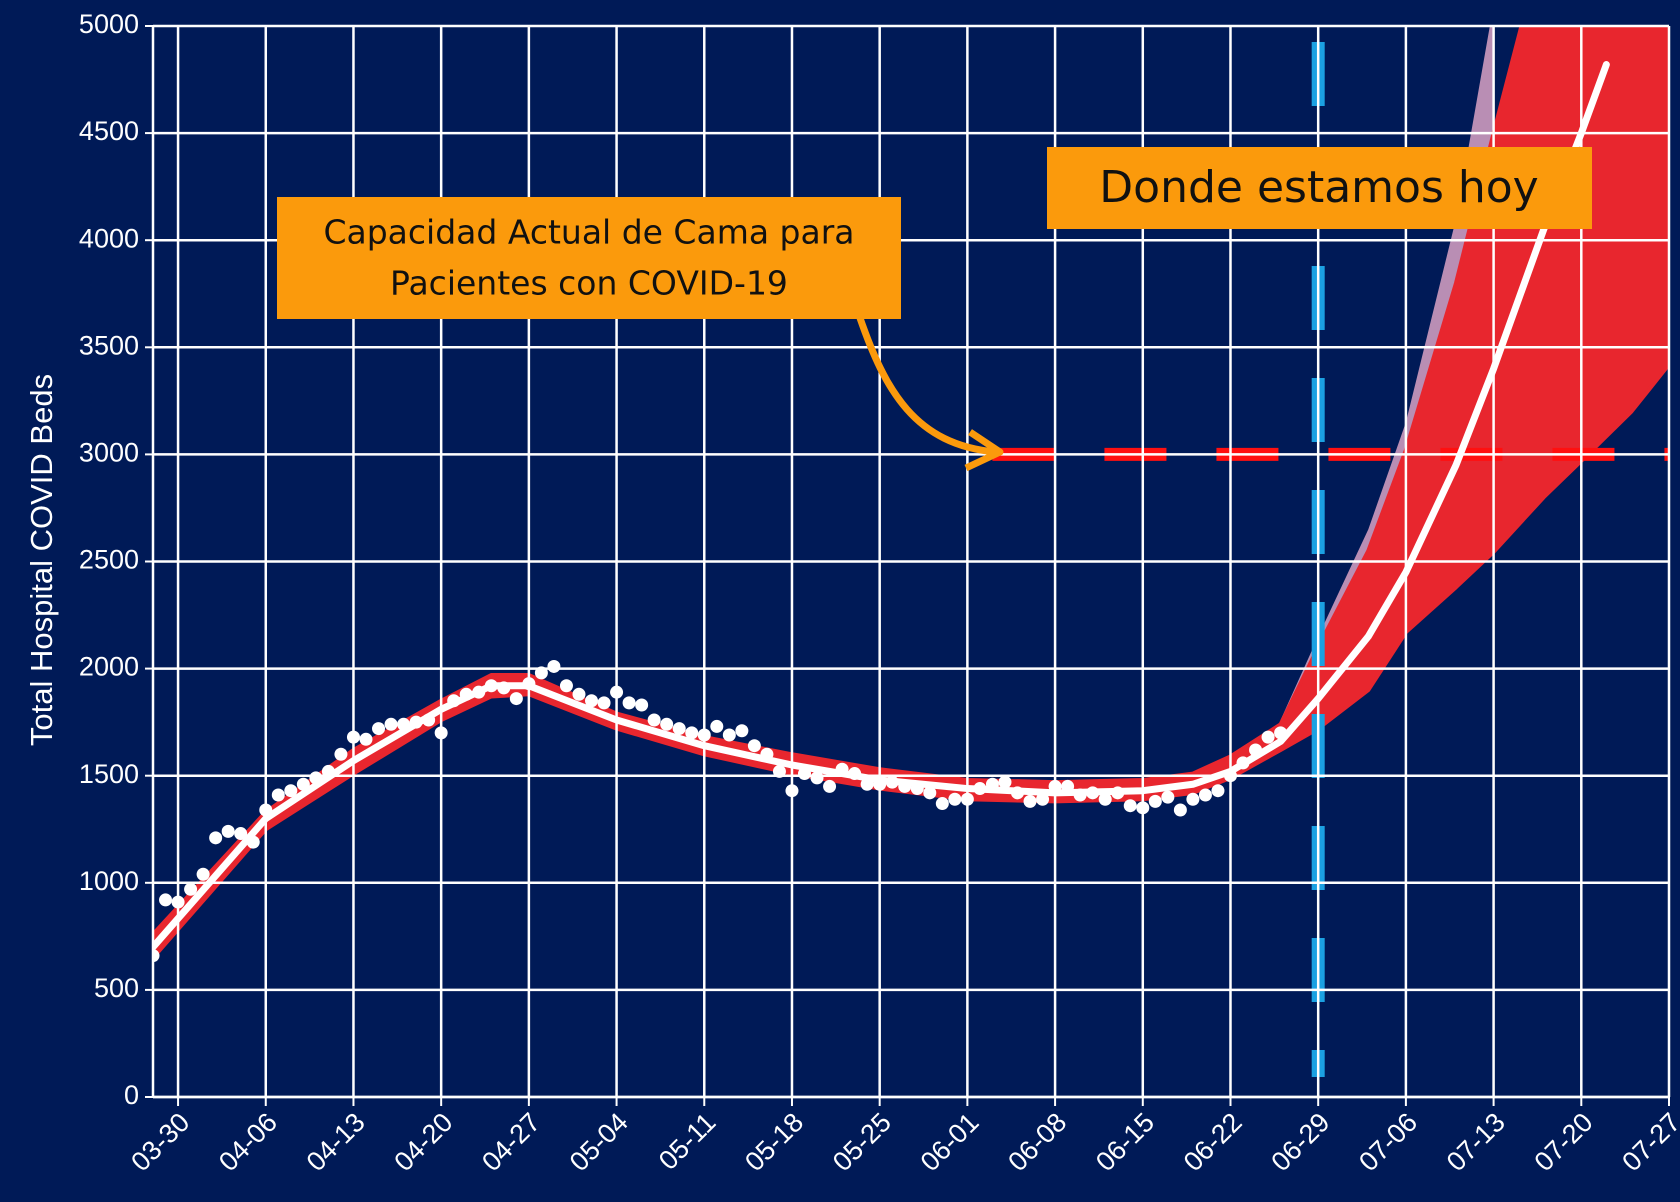 Image resolution: width=1680 pixels, height=1202 pixels. I want to click on y-tick-label: 5000, so click(109, 24).